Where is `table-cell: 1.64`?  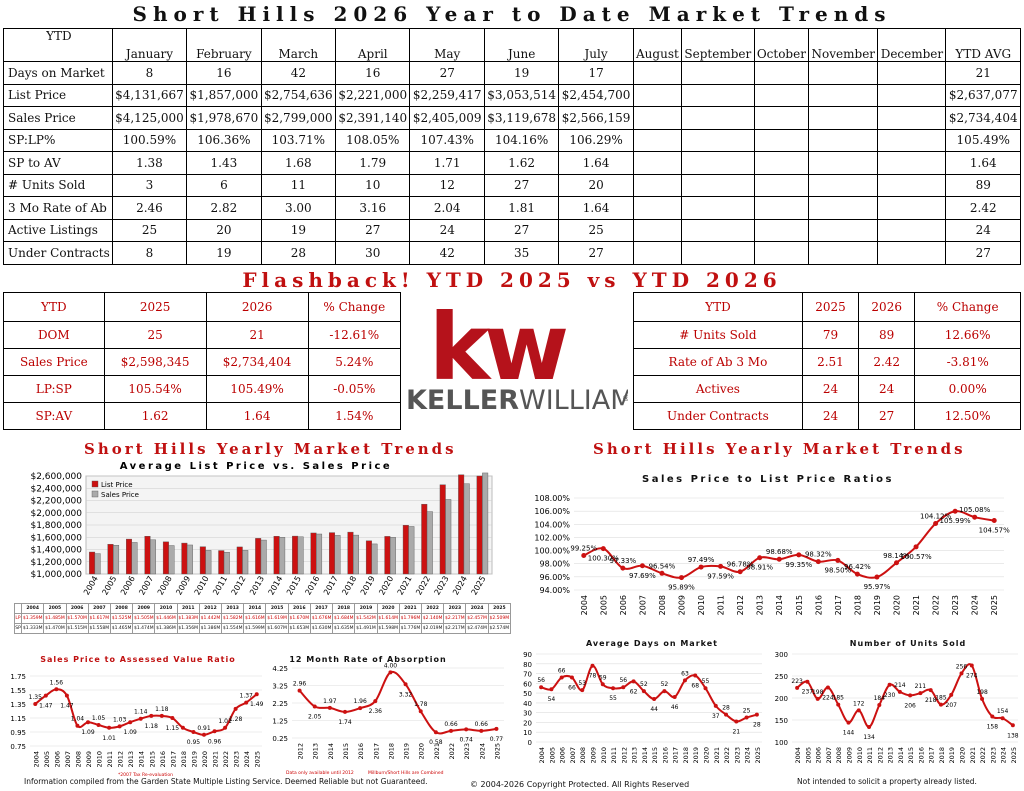
table-cell: 1.64 is located at coordinates (983, 163).